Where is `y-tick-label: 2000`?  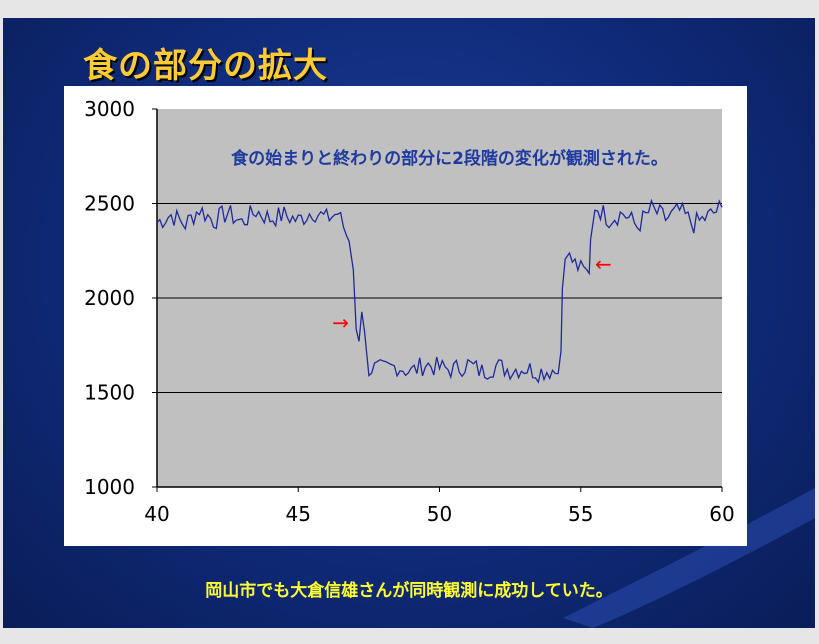
y-tick-label: 2000 is located at coordinates (109, 298).